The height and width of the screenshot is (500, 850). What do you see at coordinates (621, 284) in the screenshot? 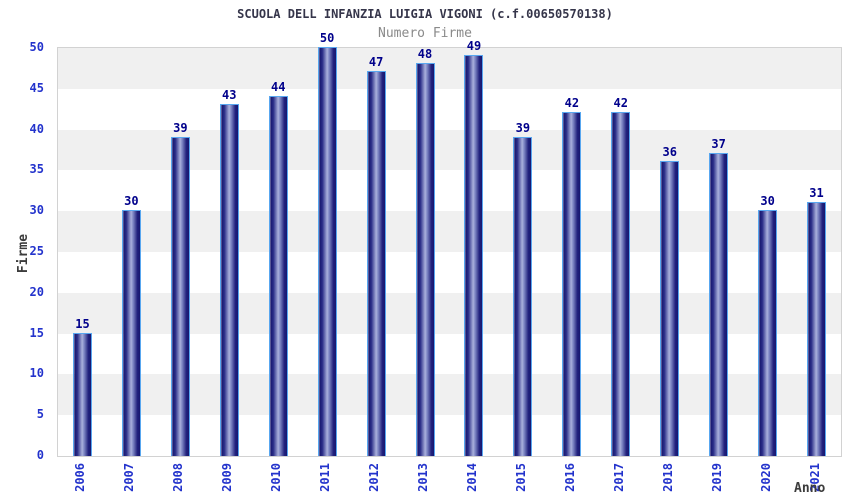
I see `bar-2017` at bounding box center [621, 284].